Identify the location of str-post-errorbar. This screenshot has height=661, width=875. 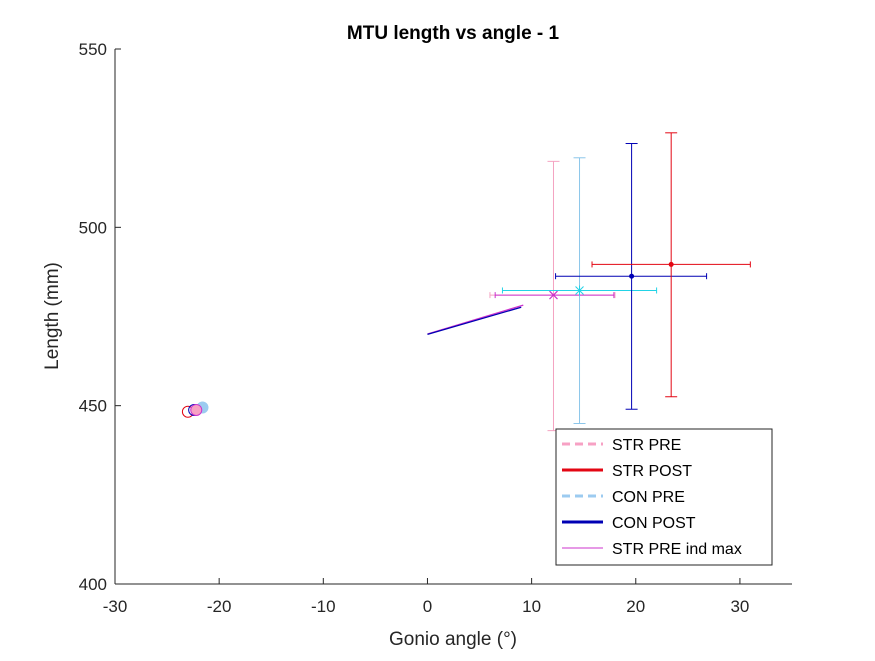
(671, 265).